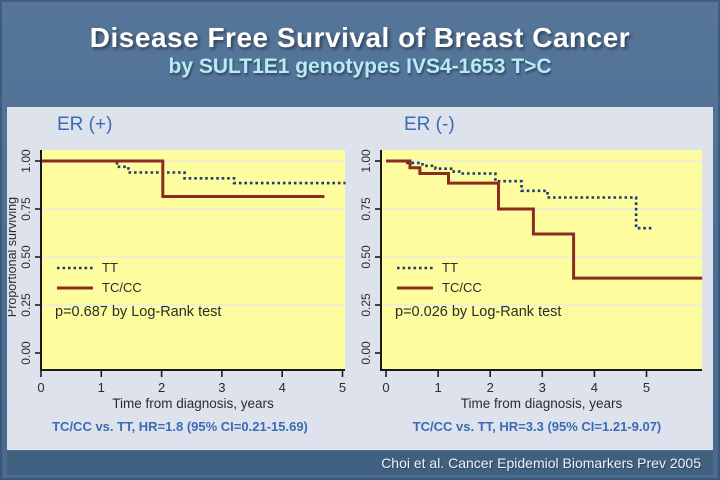 This screenshot has height=480, width=720. What do you see at coordinates (360, 66) in the screenshot?
I see `slide-subtitle: by SULT1E1 genotypes IVS4-1653 T>C` at bounding box center [360, 66].